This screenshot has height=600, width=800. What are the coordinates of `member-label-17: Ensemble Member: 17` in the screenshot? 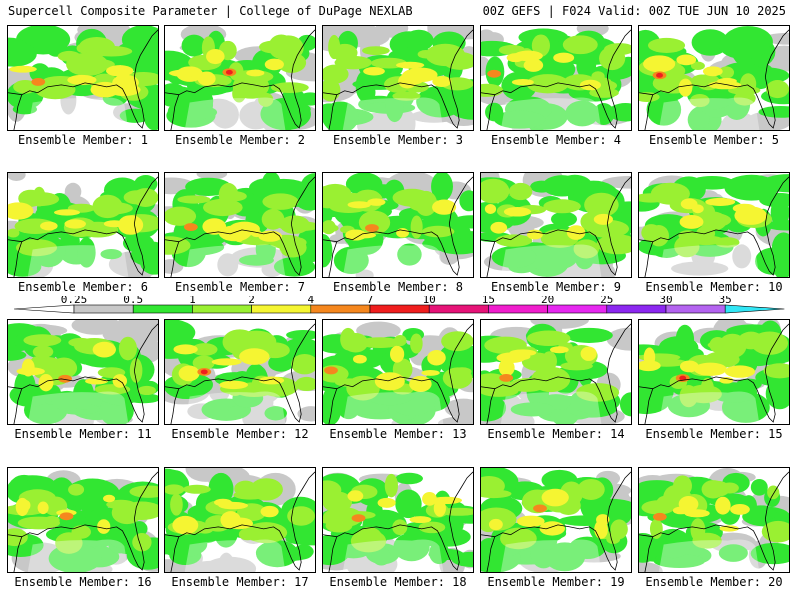 It's located at (240, 582).